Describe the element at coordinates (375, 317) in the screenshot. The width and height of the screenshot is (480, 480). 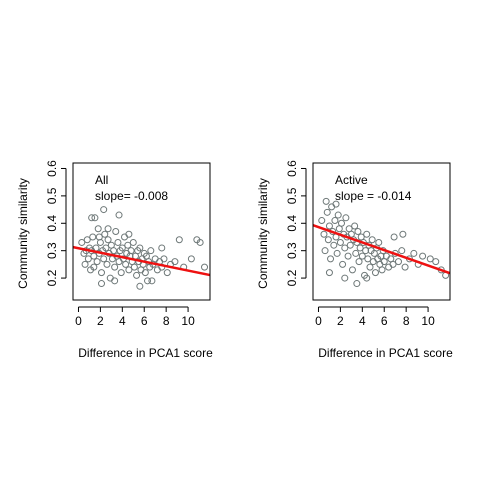
I see `panel-active-x-axis: 0 2 4 6 8 10` at that location.